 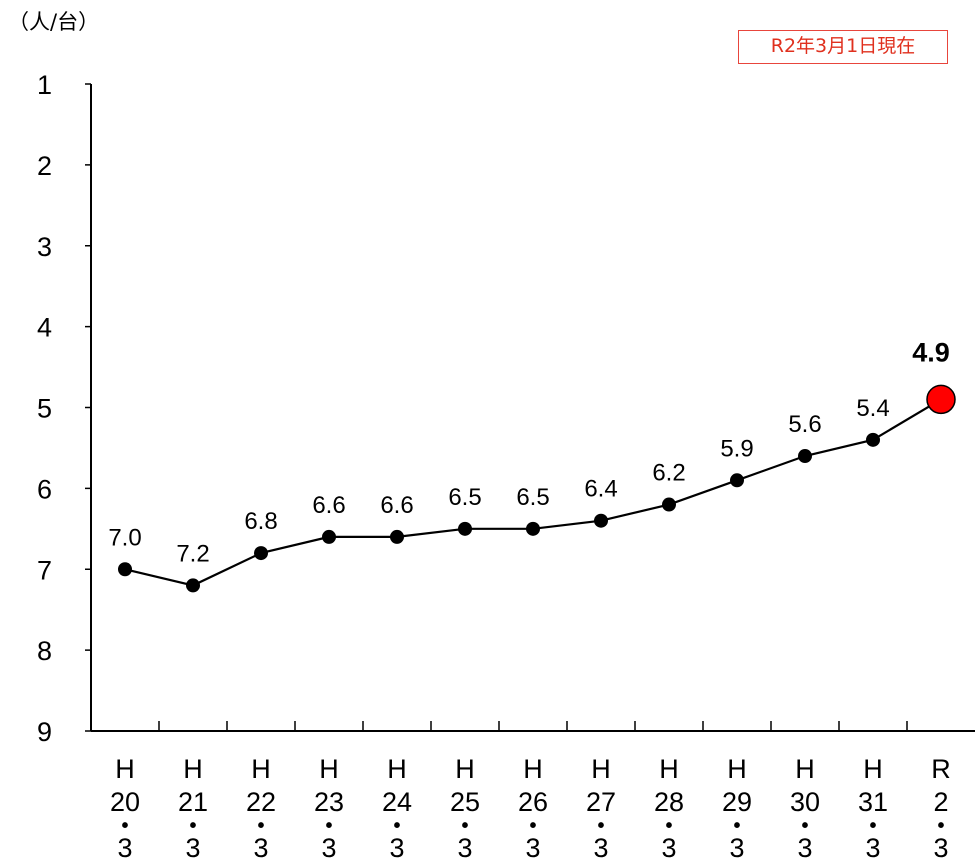 I want to click on y-tick-labels: 1 2 3 4 5 6 7 8 9, so click(x=44, y=408).